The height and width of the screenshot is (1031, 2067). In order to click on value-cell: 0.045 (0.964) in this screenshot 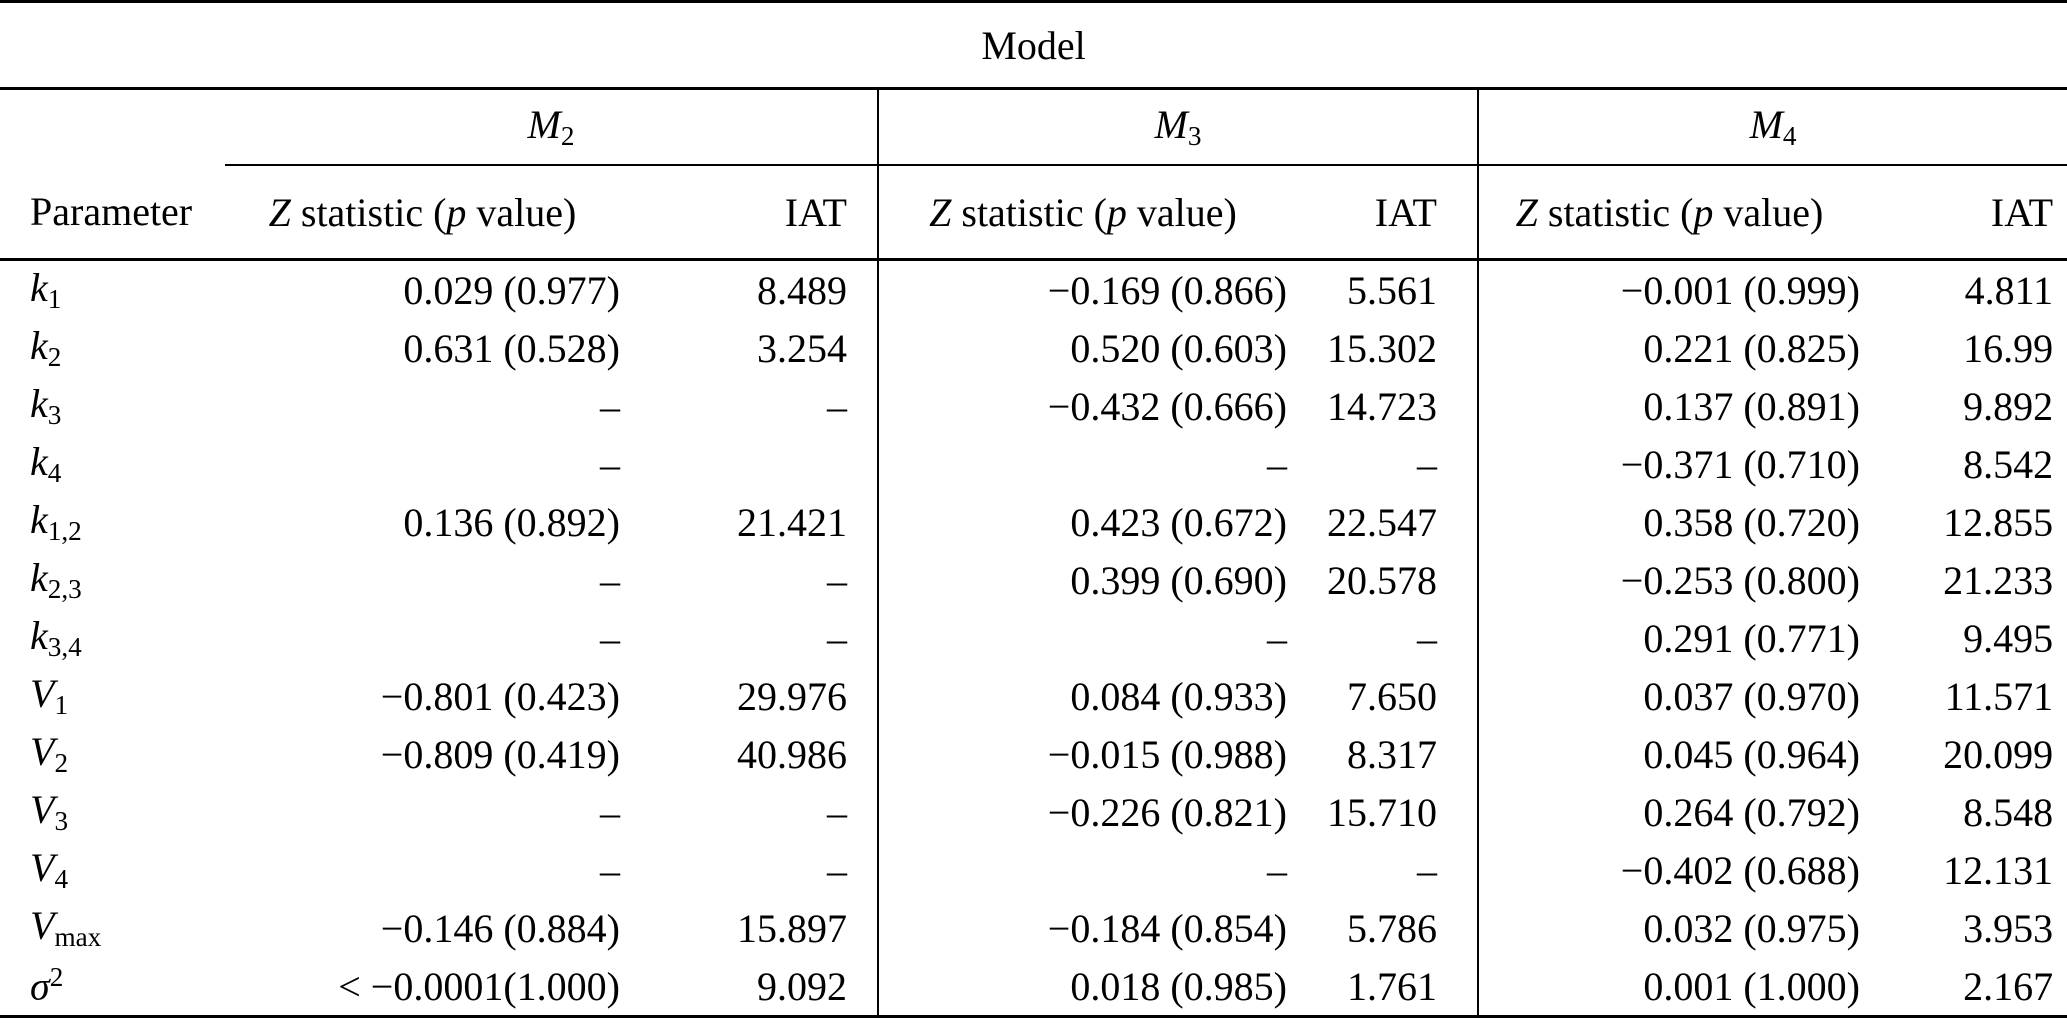, I will do `click(1672, 754)`.